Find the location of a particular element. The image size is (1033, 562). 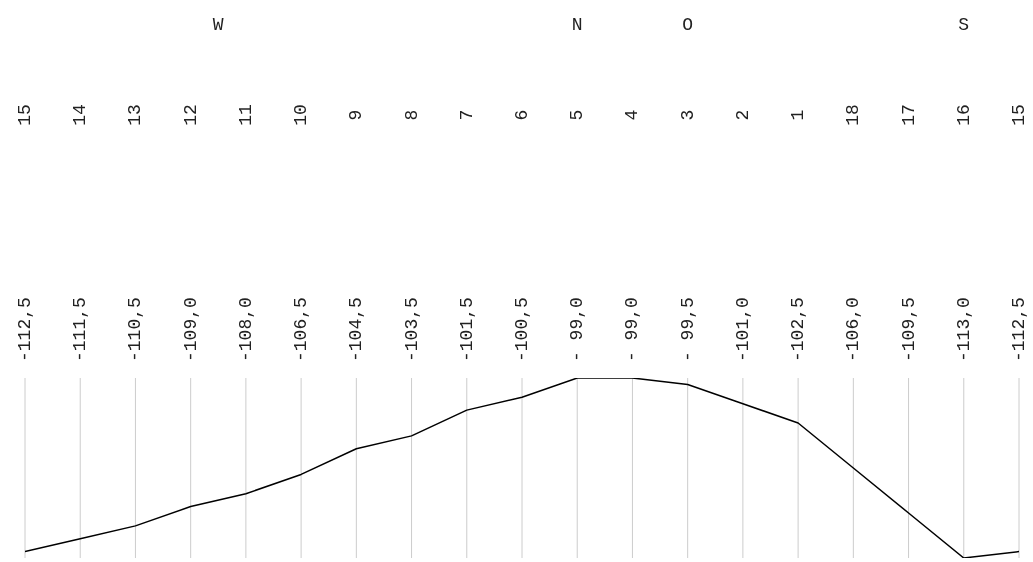

data-label: -104,5 is located at coordinates (356, 329).